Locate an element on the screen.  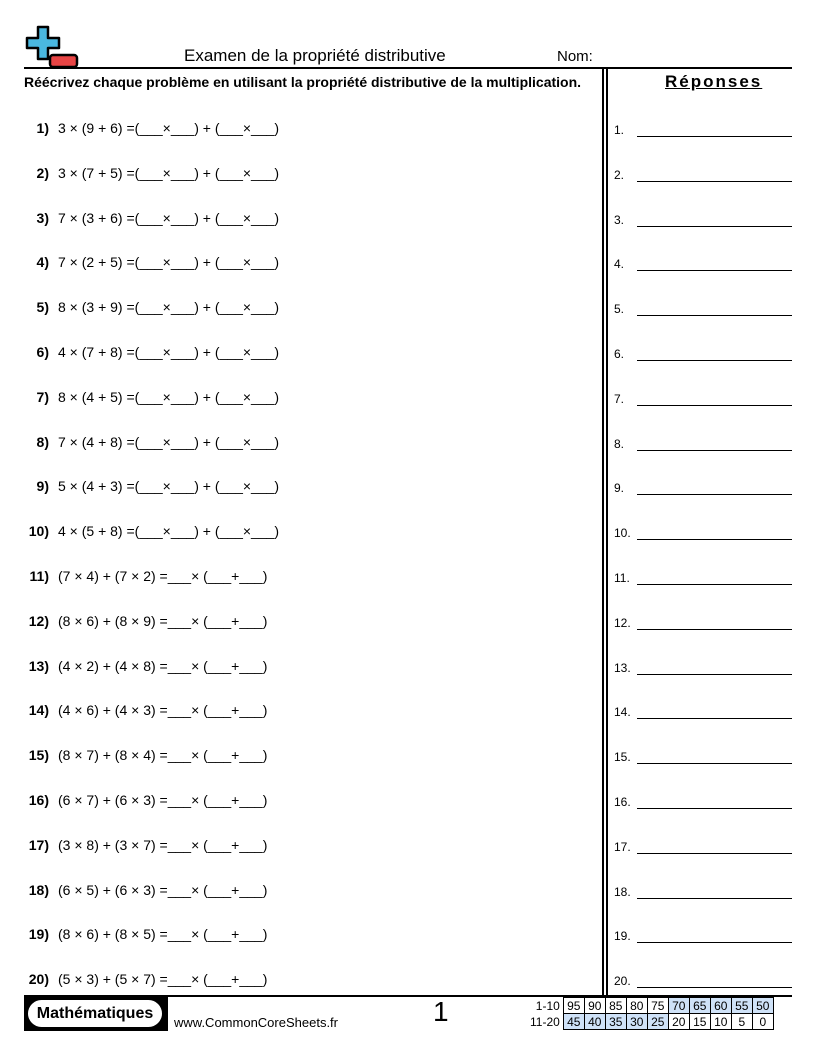
worksheet-title: Examen de la propriété distributive is located at coordinates (315, 55).